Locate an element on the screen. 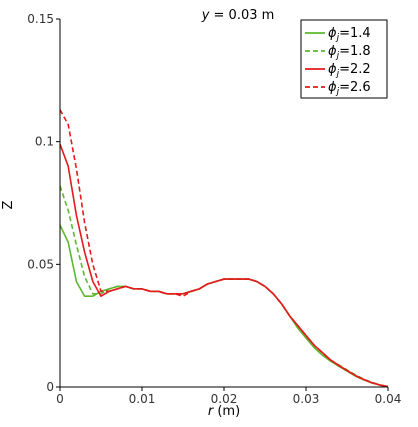 This screenshot has height=427, width=418. legend-box is located at coordinates (344, 59).